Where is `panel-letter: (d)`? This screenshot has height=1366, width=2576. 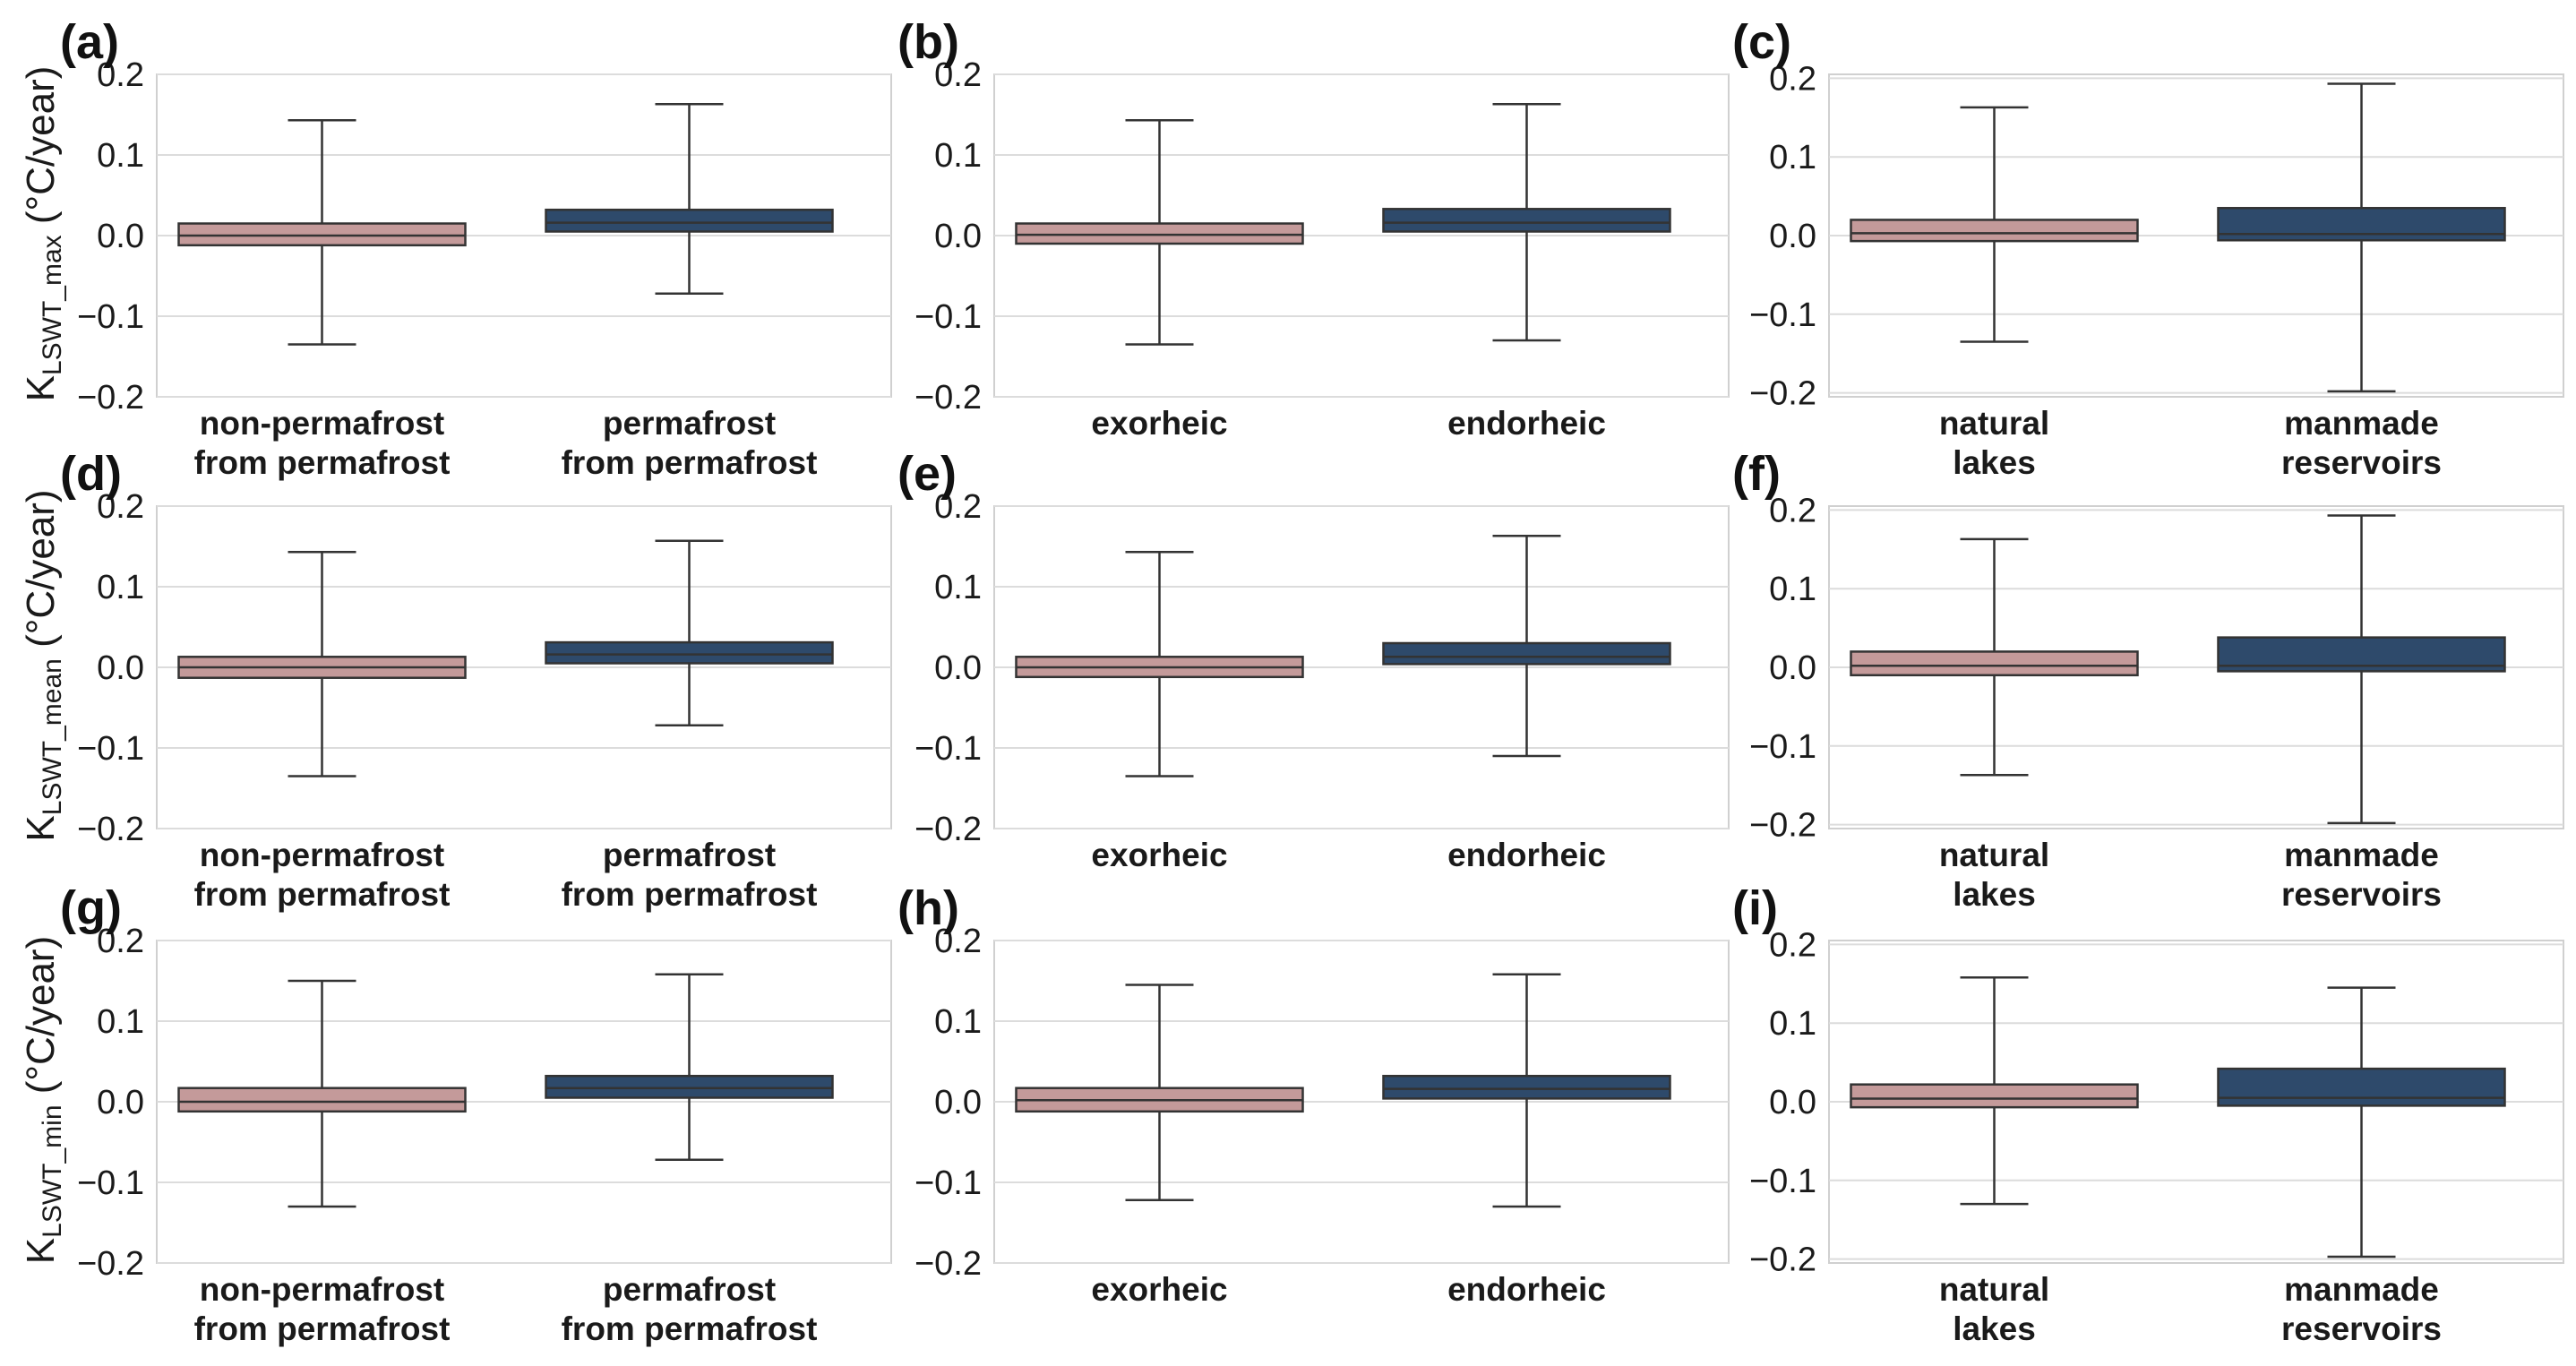
panel-letter: (d) is located at coordinates (91, 474).